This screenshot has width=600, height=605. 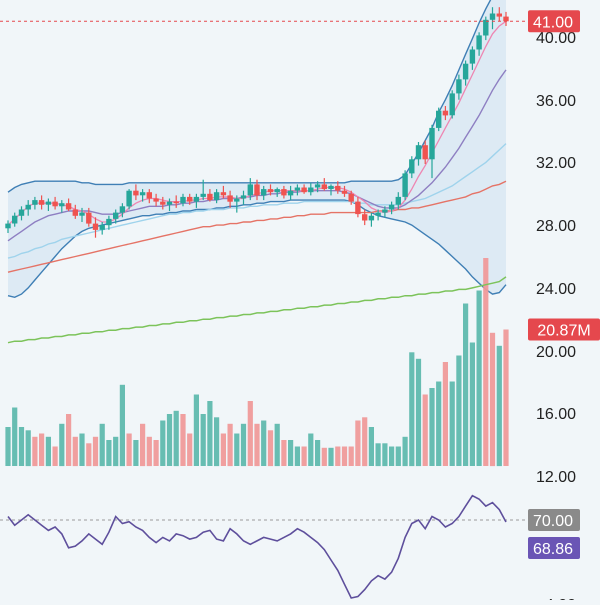 What do you see at coordinates (257, 546) in the screenshot?
I see `rsi-line` at bounding box center [257, 546].